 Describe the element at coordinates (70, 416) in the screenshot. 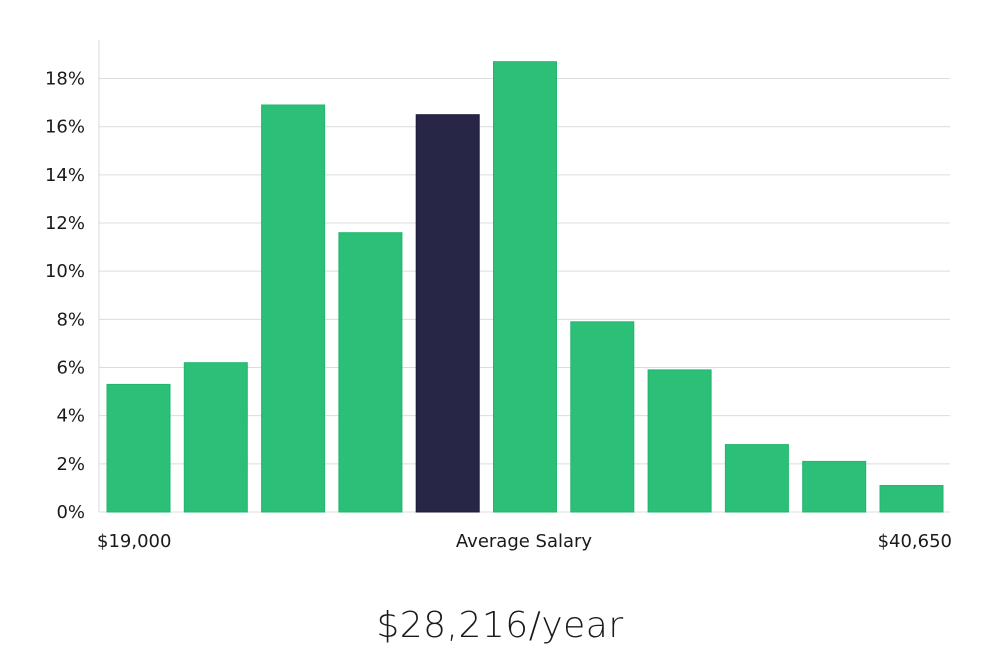

I see `y-tick-label: 4%` at that location.